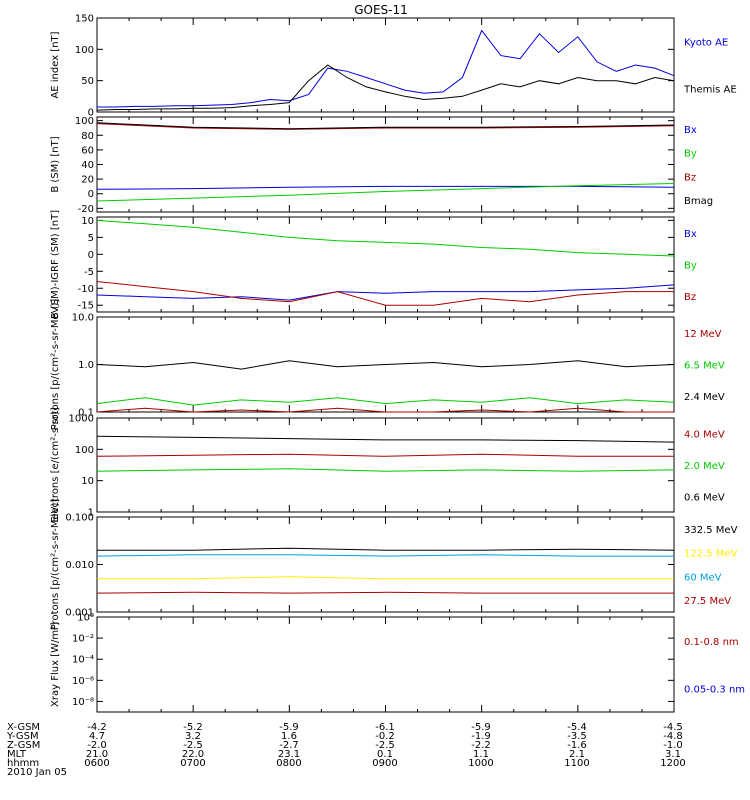 This screenshot has height=800, width=750. Describe the element at coordinates (577, 745) in the screenshot. I see `orbit-cell: -1.6` at that location.